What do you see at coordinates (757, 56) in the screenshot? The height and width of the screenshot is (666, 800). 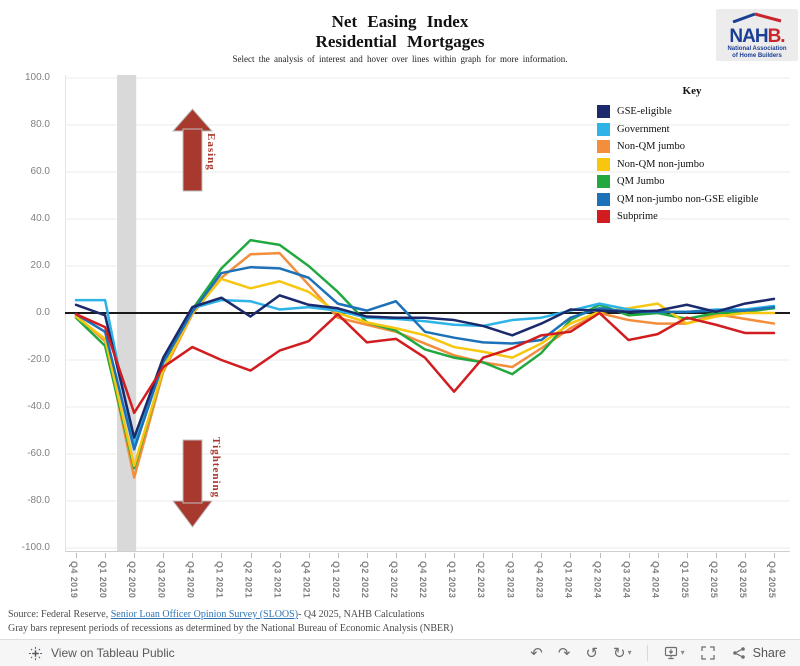 I see `nahb-logo-subtext-2: of Home Builders` at bounding box center [757, 56].